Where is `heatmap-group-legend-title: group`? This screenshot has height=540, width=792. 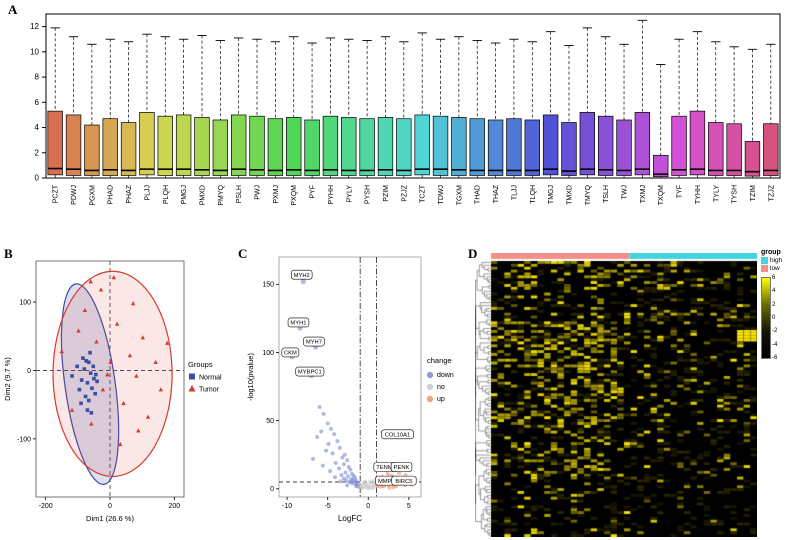
heatmap-group-legend-title: group is located at coordinates (771, 252).